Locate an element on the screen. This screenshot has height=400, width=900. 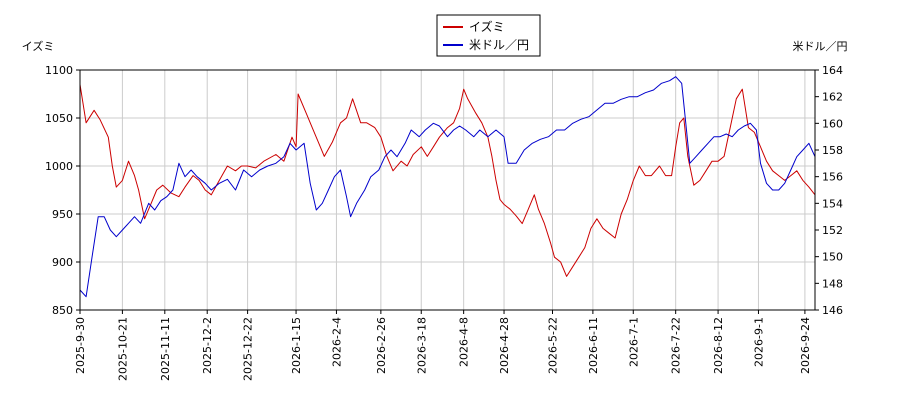
right-tick-label: 158 is located at coordinates (832, 150).